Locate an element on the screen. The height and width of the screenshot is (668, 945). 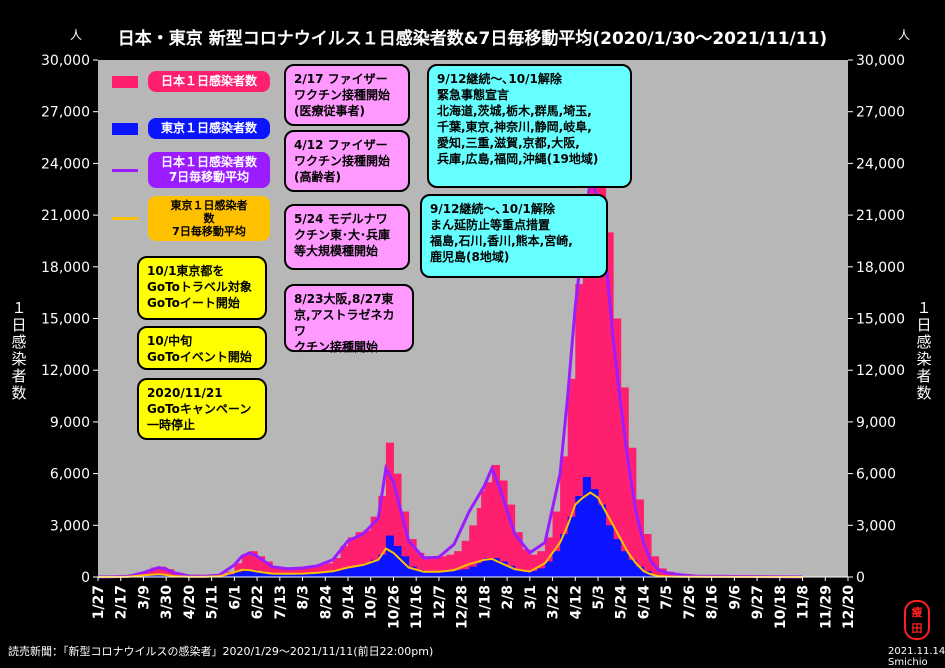
legend-japan-daily: 日本１日感染者数 is located at coordinates (191, 81).